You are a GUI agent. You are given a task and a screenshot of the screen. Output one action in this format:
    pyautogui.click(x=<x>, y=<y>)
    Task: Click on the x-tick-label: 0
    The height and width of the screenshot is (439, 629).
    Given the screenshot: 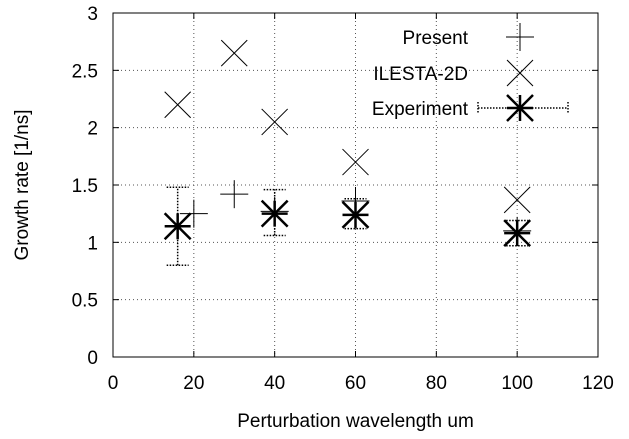 What is the action you would take?
    pyautogui.click(x=113, y=383)
    